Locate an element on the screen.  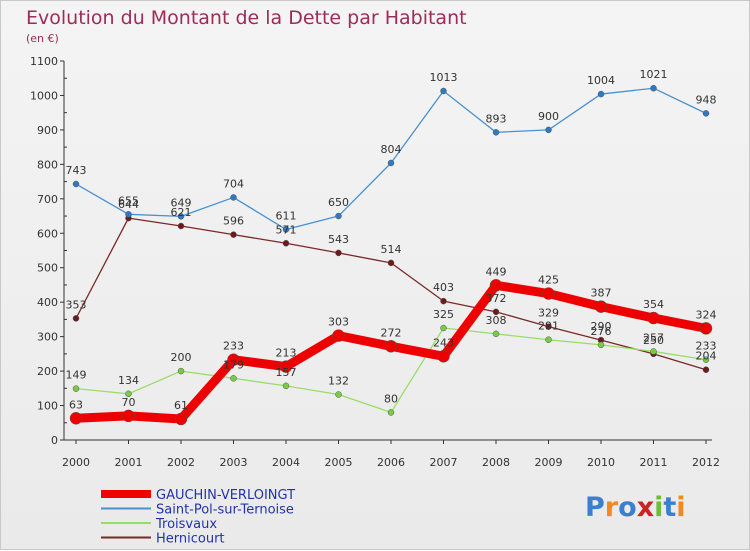
data-label-hernicourt: 204 is located at coordinates (706, 356).